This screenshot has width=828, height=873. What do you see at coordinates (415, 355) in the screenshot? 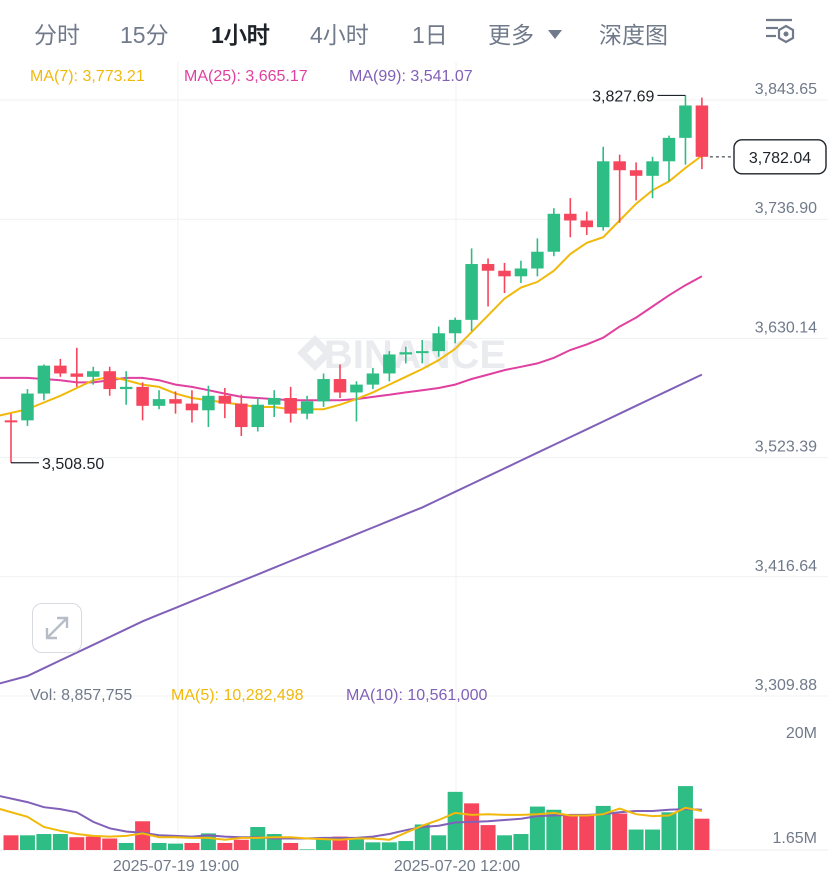
I see `watermark-text: BINANCE` at bounding box center [415, 355].